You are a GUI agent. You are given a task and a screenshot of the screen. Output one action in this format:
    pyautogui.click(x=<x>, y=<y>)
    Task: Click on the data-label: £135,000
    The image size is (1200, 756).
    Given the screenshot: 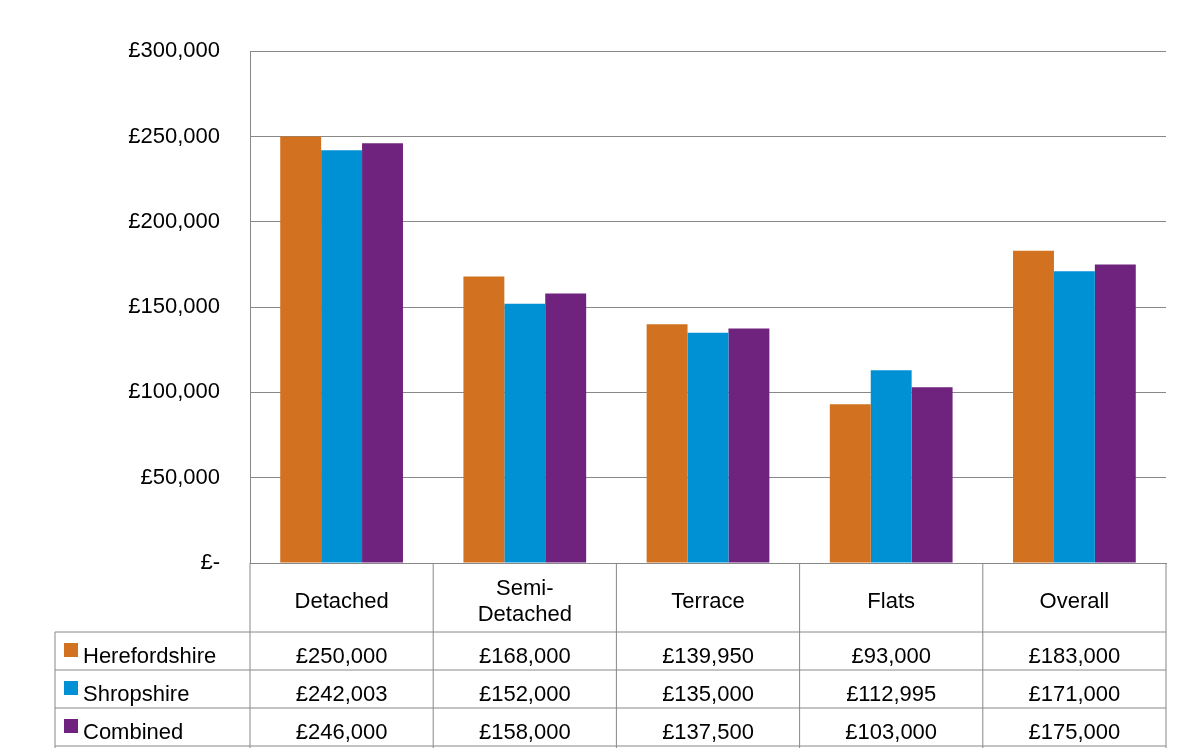 What is the action you would take?
    pyautogui.click(x=708, y=694)
    